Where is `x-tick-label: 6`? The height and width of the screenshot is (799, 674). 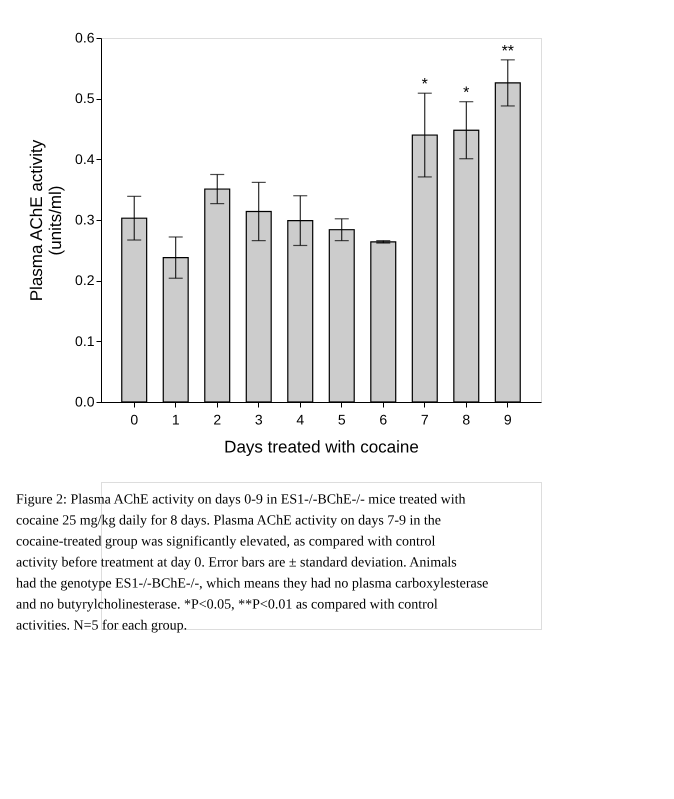
x-tick-label: 6 is located at coordinates (383, 420).